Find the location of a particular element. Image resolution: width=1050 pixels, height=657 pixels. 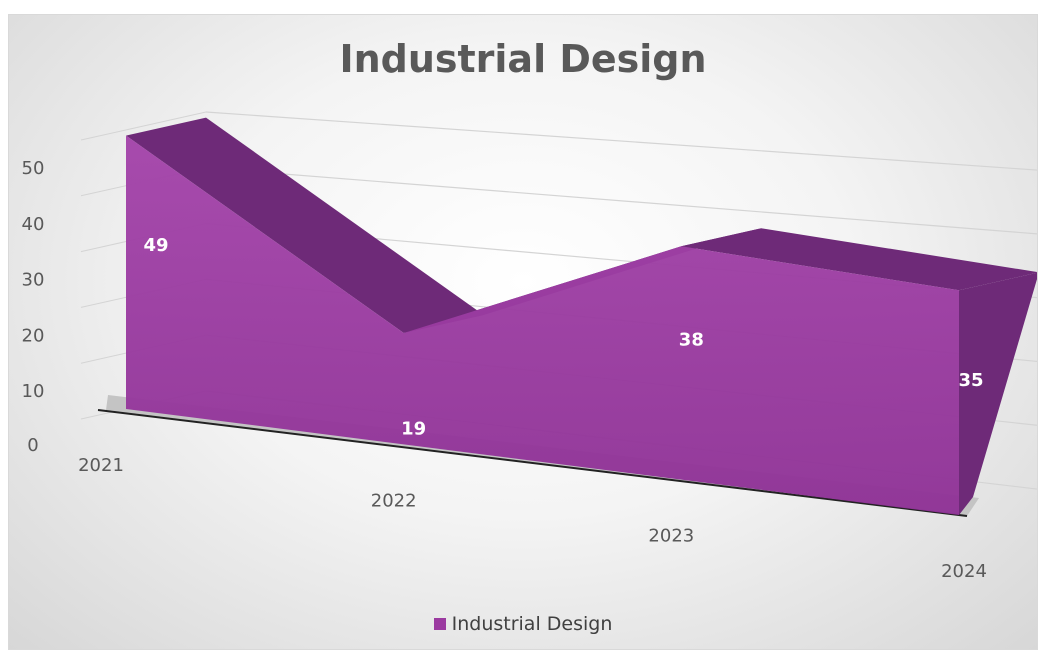

x-axis-line is located at coordinates (532, 463).